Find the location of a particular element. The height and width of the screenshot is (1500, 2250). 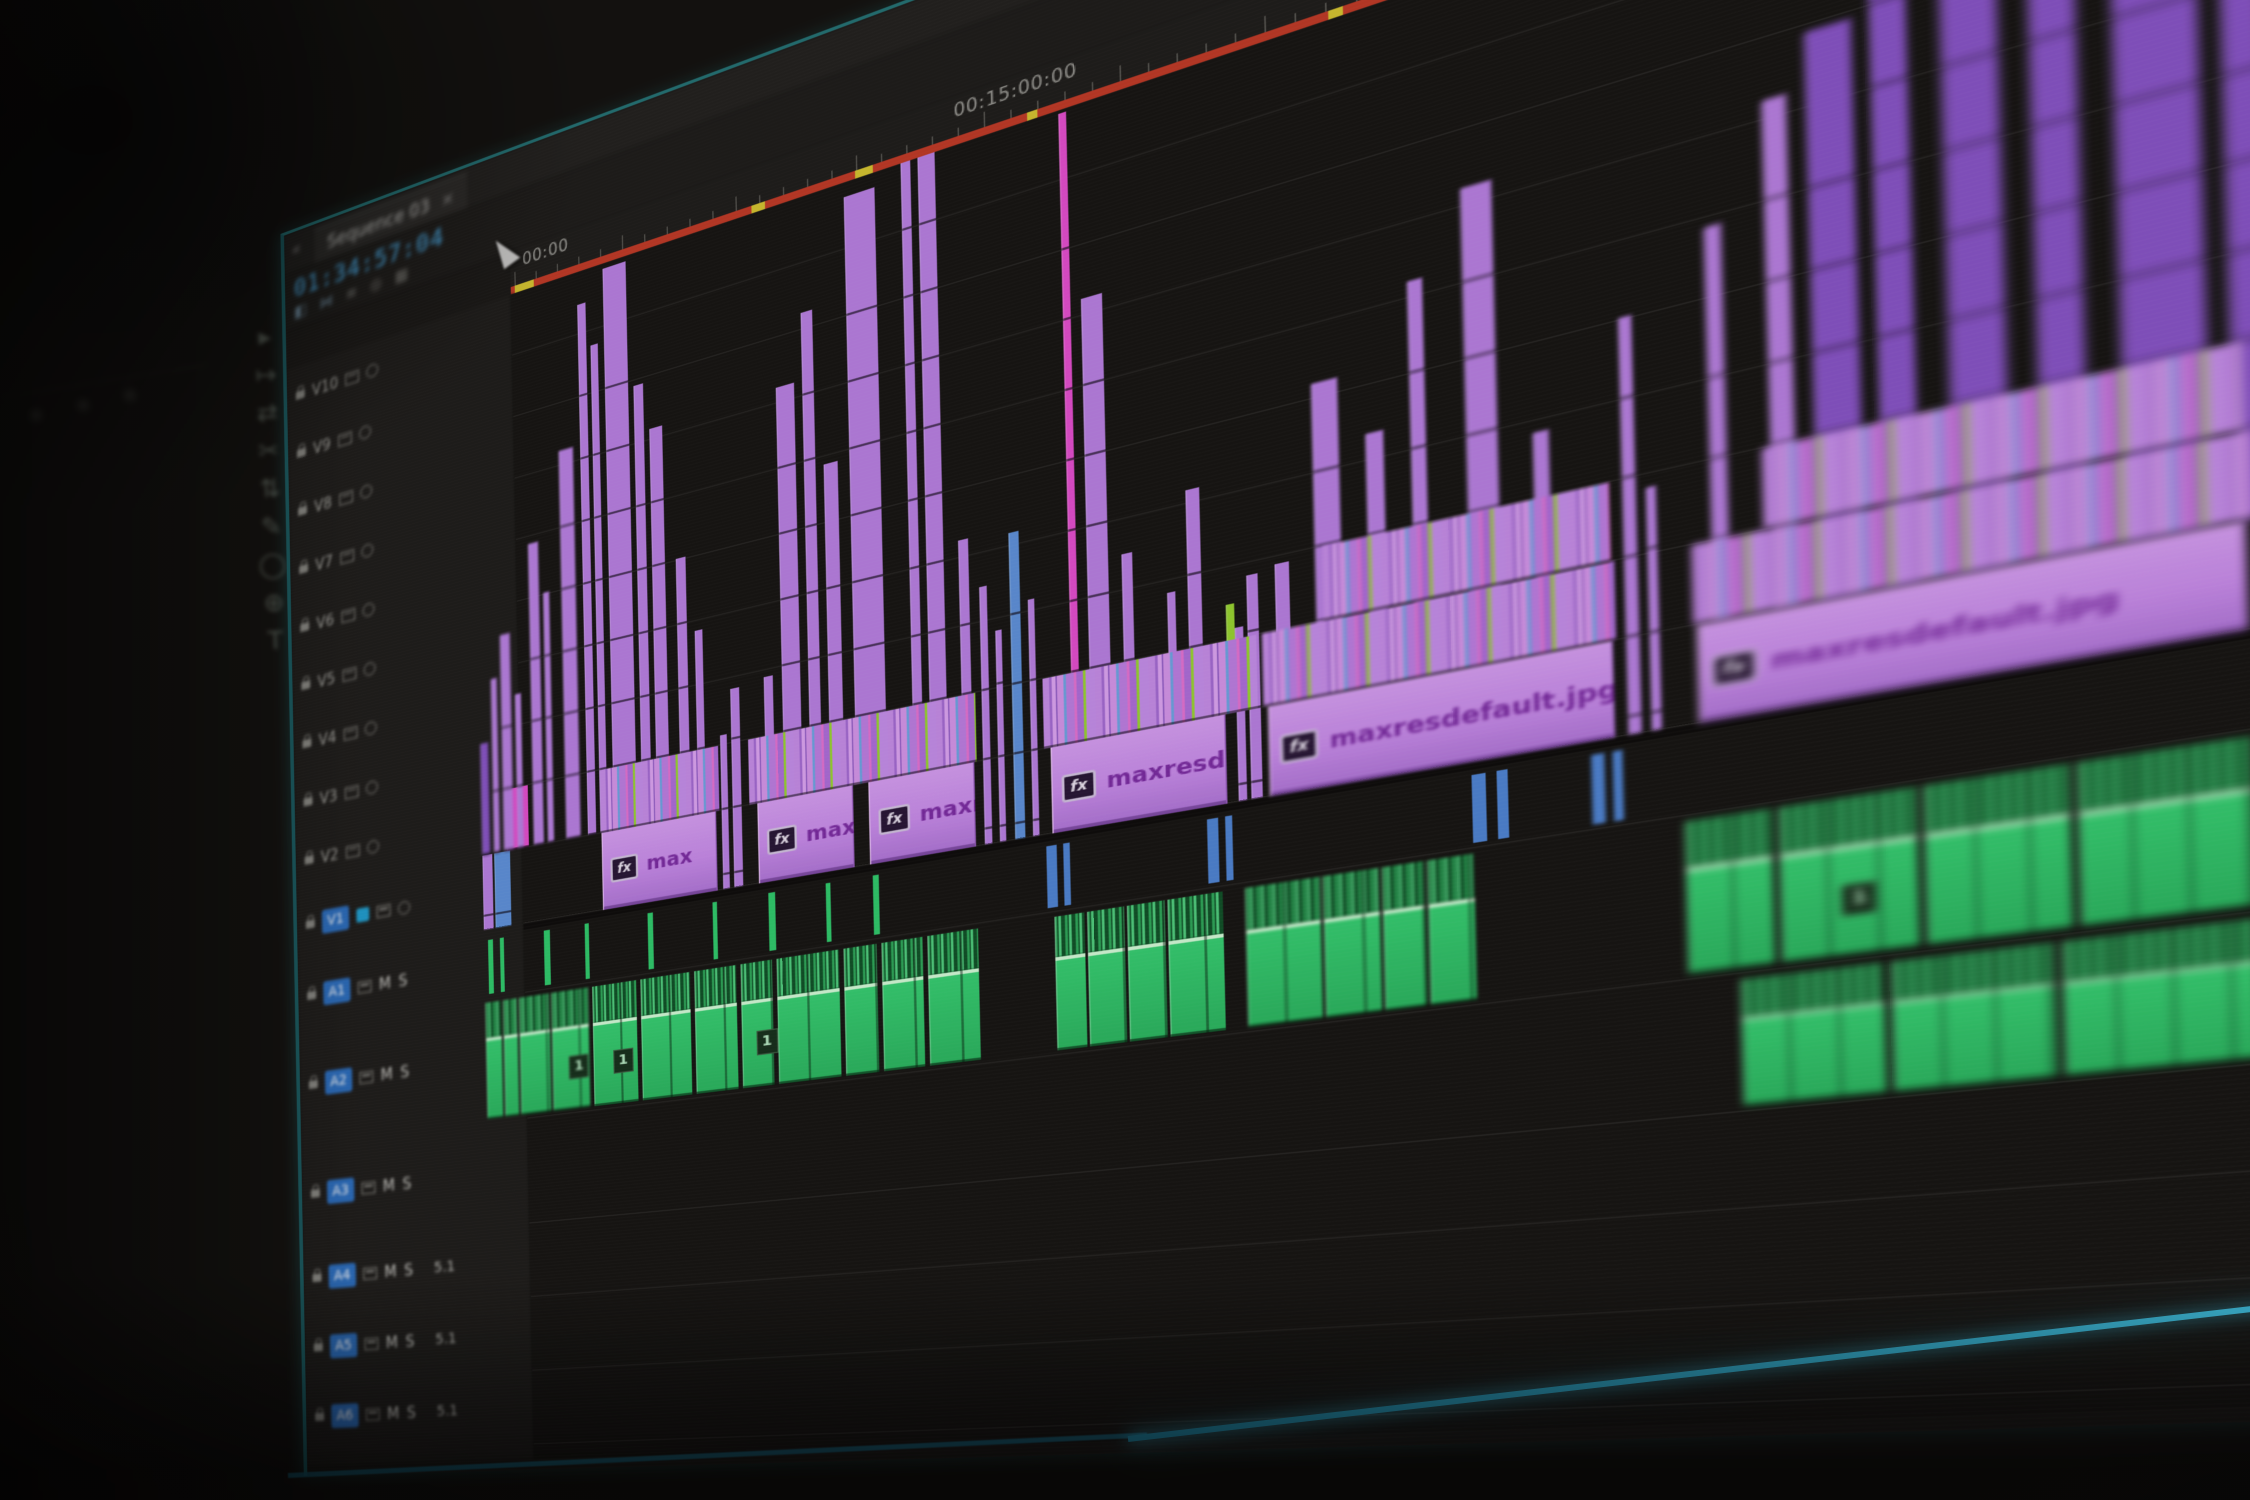

track-target-badge: A2 is located at coordinates (338, 1081).